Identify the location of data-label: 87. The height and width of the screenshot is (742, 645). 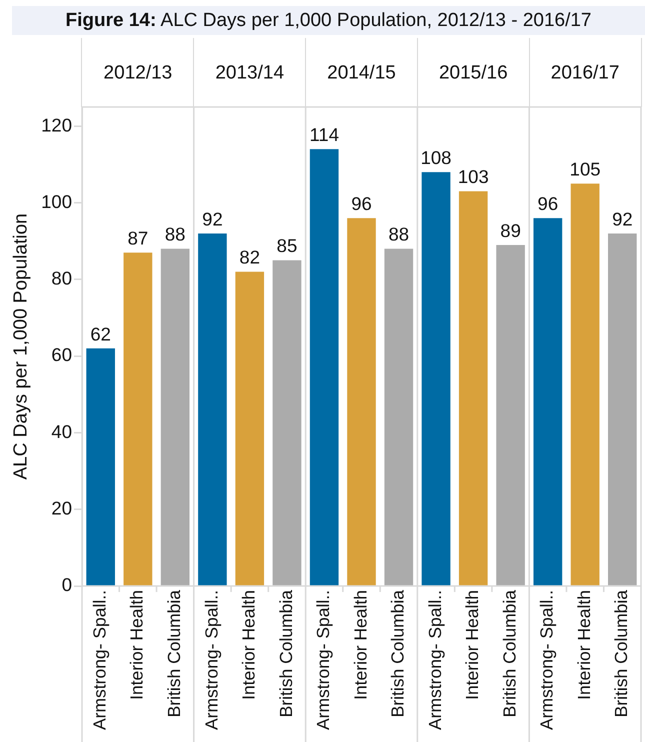
(138, 237).